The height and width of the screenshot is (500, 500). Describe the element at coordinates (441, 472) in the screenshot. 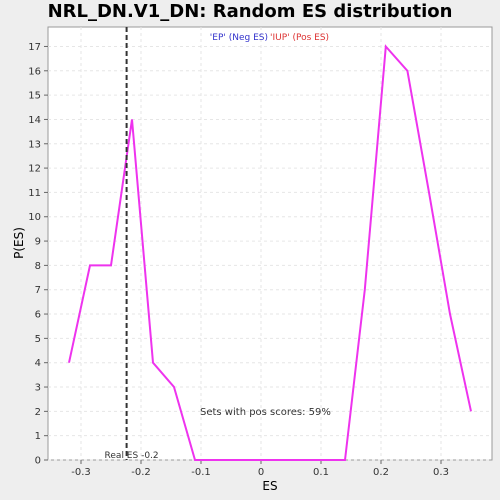

I see `x-tick-label: 0.3` at that location.